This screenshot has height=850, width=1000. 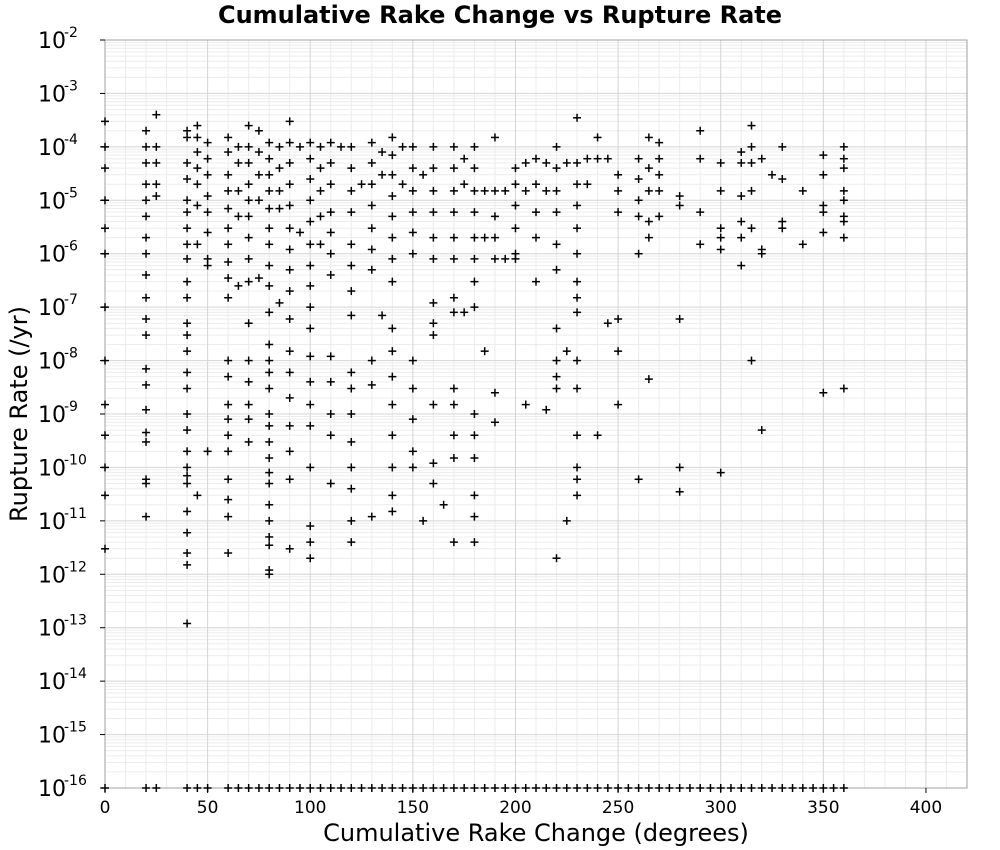 What do you see at coordinates (208, 808) in the screenshot?
I see `x-tick-label: 50` at bounding box center [208, 808].